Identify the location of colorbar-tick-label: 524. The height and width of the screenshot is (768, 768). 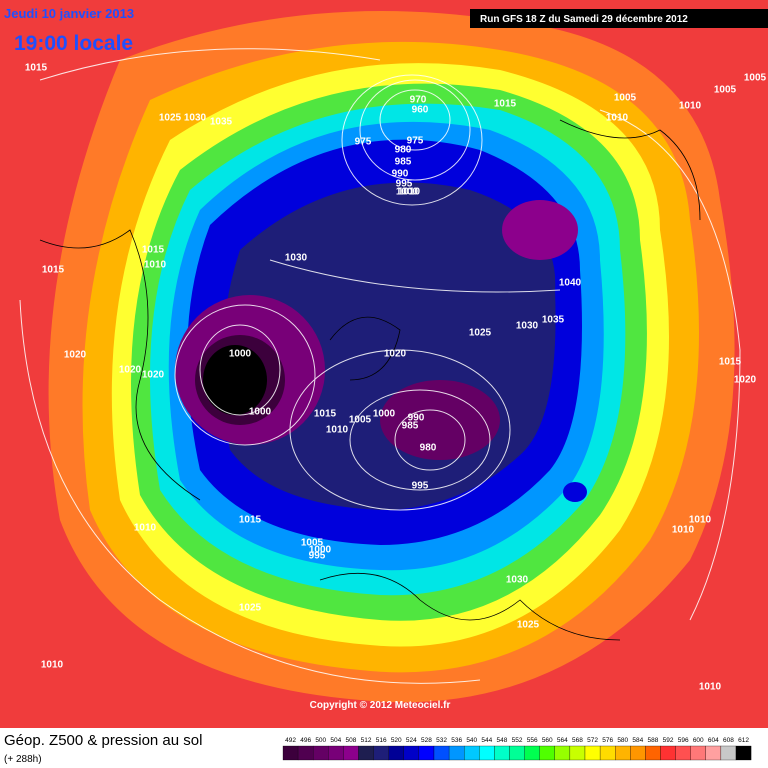
(411, 740).